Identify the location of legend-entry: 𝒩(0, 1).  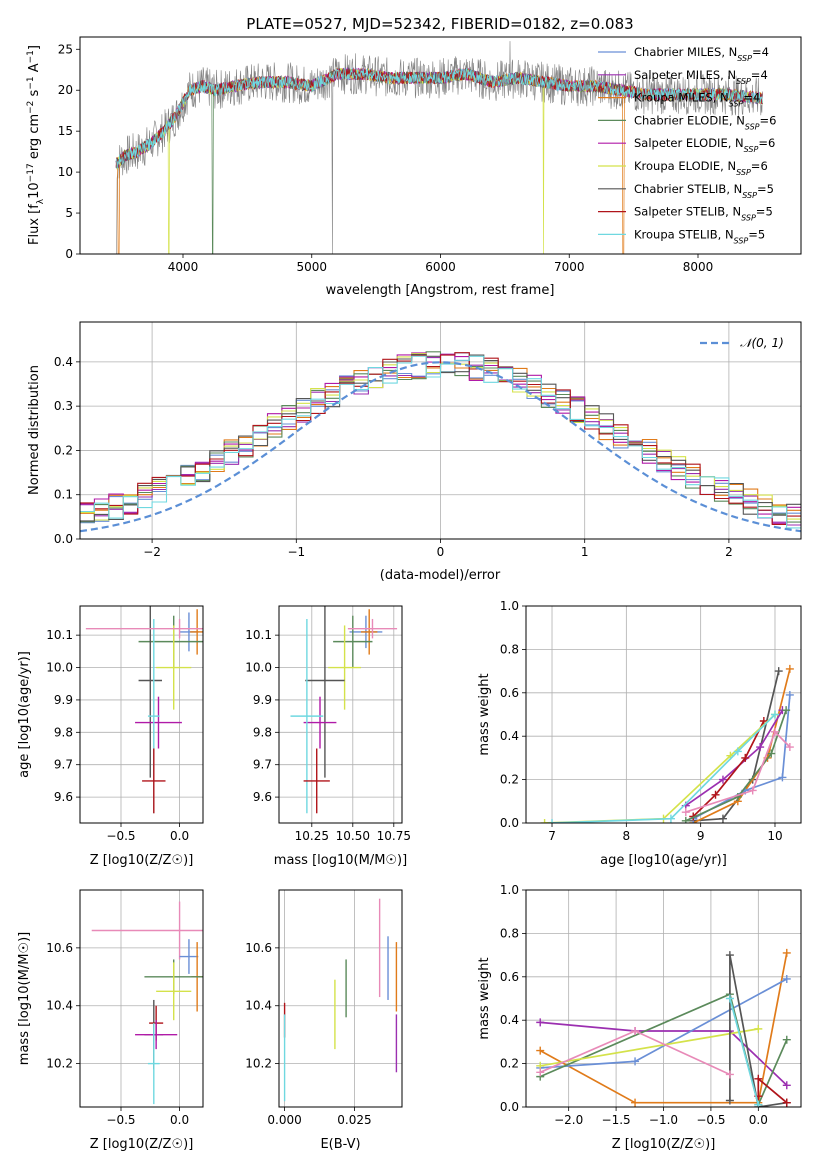
(762, 343).